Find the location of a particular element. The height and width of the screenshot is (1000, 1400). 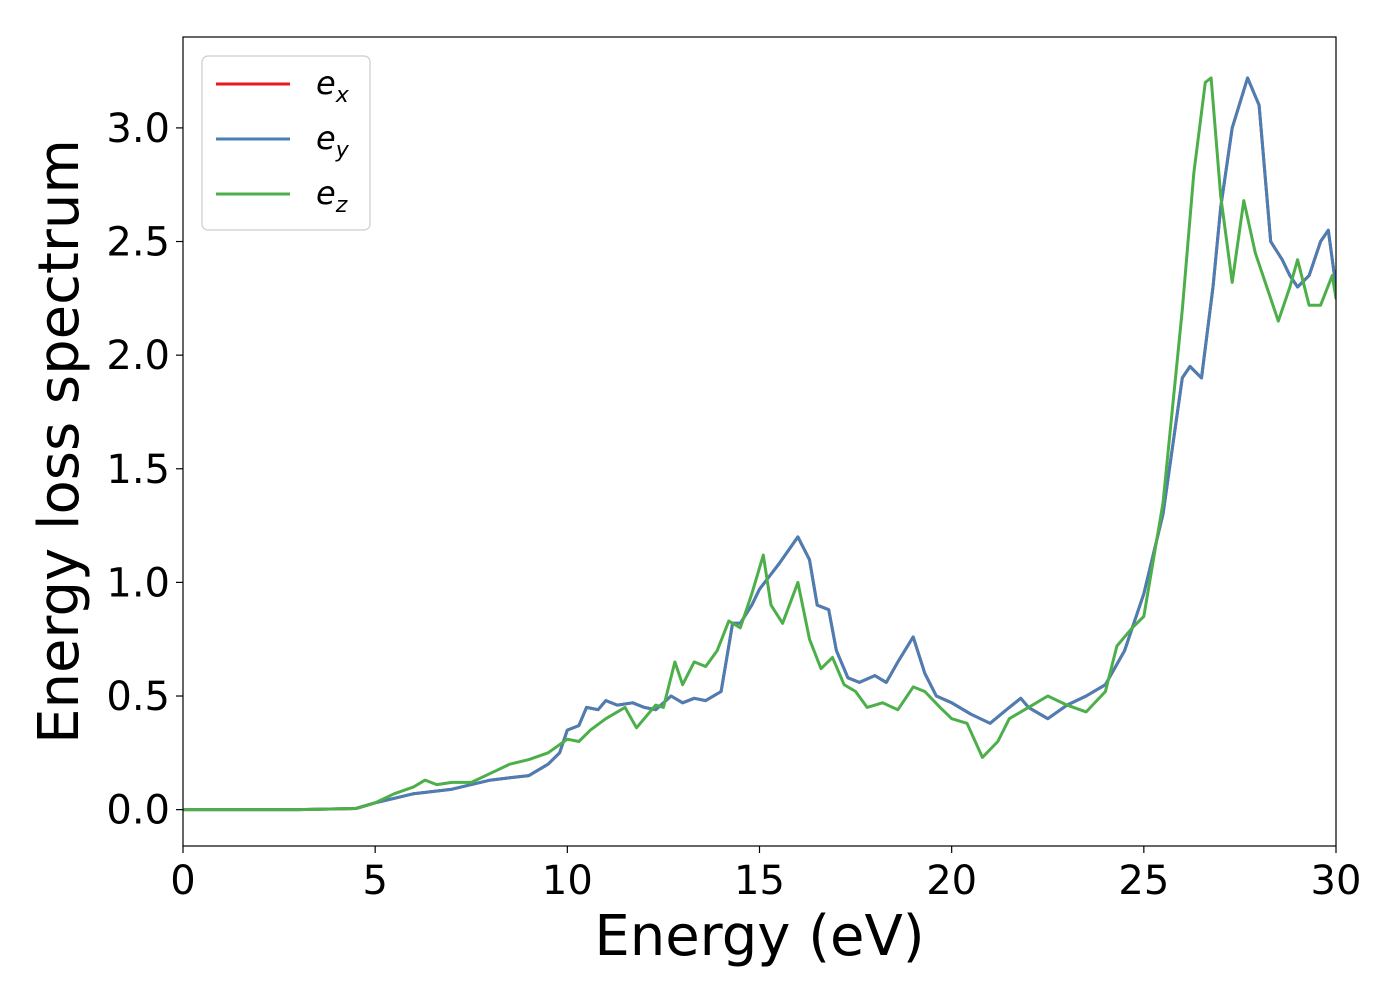

x-tick-label: 0 is located at coordinates (182, 881).